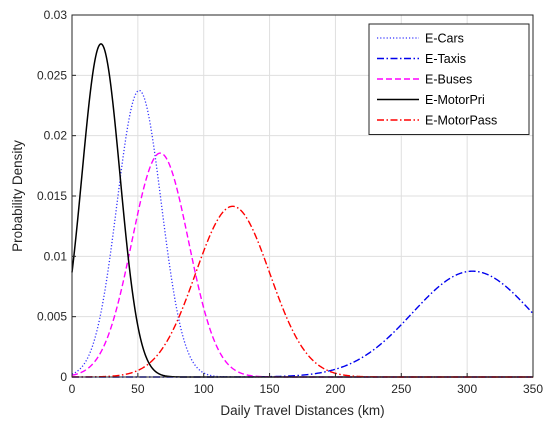  What do you see at coordinates (63, 377) in the screenshot?
I see `y-tick-label: 0` at bounding box center [63, 377].